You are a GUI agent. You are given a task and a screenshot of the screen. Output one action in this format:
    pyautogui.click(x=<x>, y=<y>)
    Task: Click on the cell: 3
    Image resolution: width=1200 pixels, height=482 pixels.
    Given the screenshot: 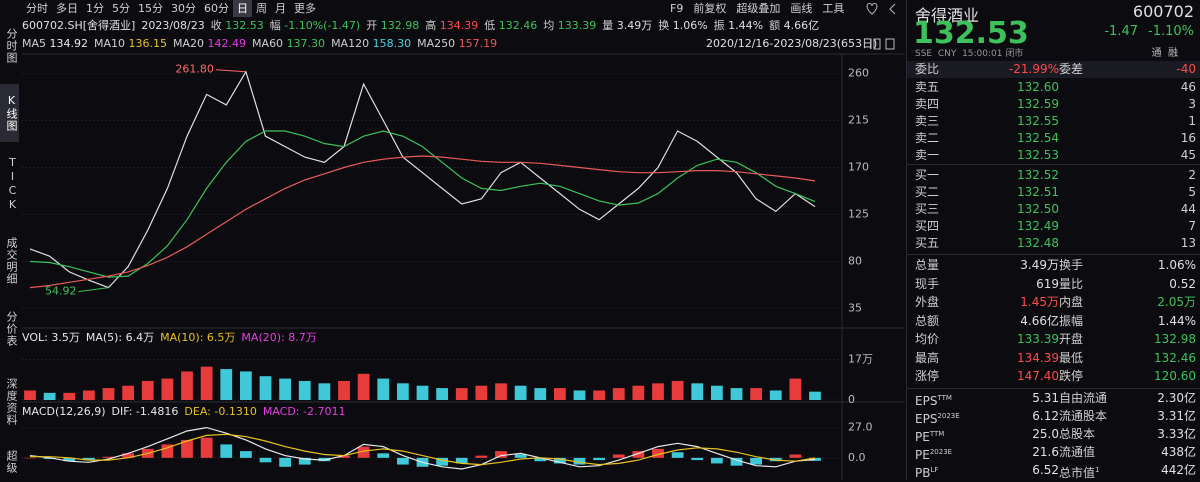 What is the action you would take?
    pyautogui.click(x=1192, y=104)
    